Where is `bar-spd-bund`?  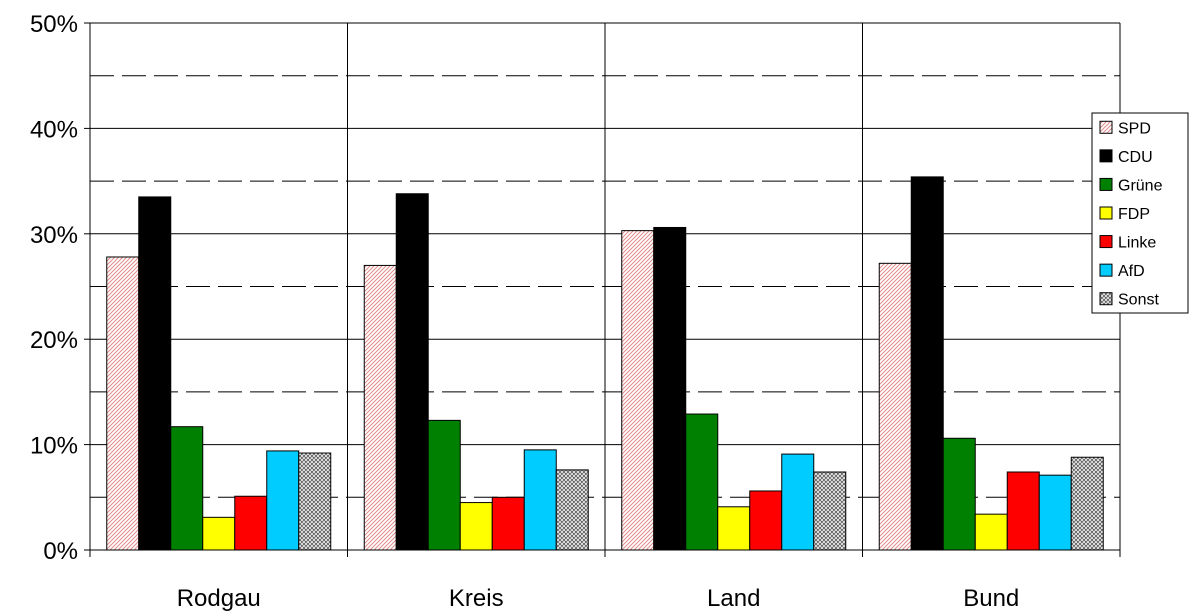
bar-spd-bund is located at coordinates (895, 406).